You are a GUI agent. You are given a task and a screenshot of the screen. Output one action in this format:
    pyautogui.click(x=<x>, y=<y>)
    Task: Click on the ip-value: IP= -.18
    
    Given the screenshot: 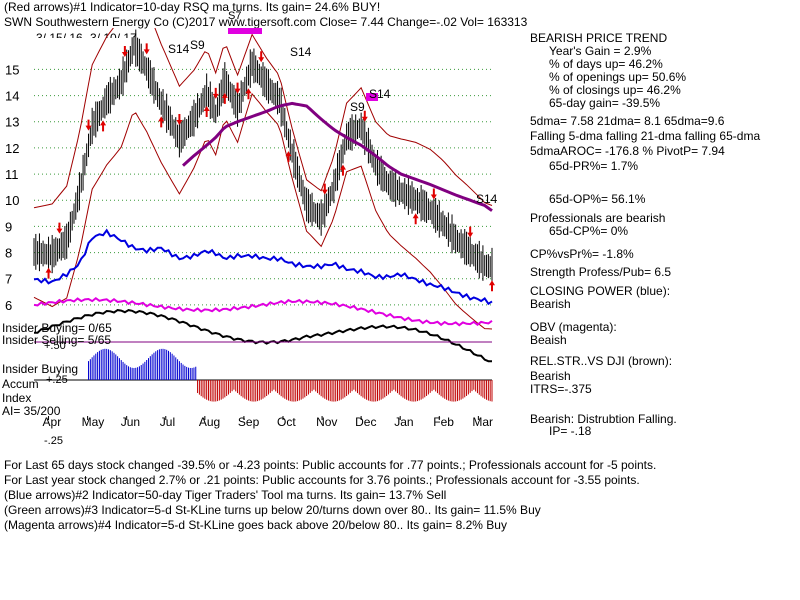 What is the action you would take?
    pyautogui.click(x=570, y=431)
    